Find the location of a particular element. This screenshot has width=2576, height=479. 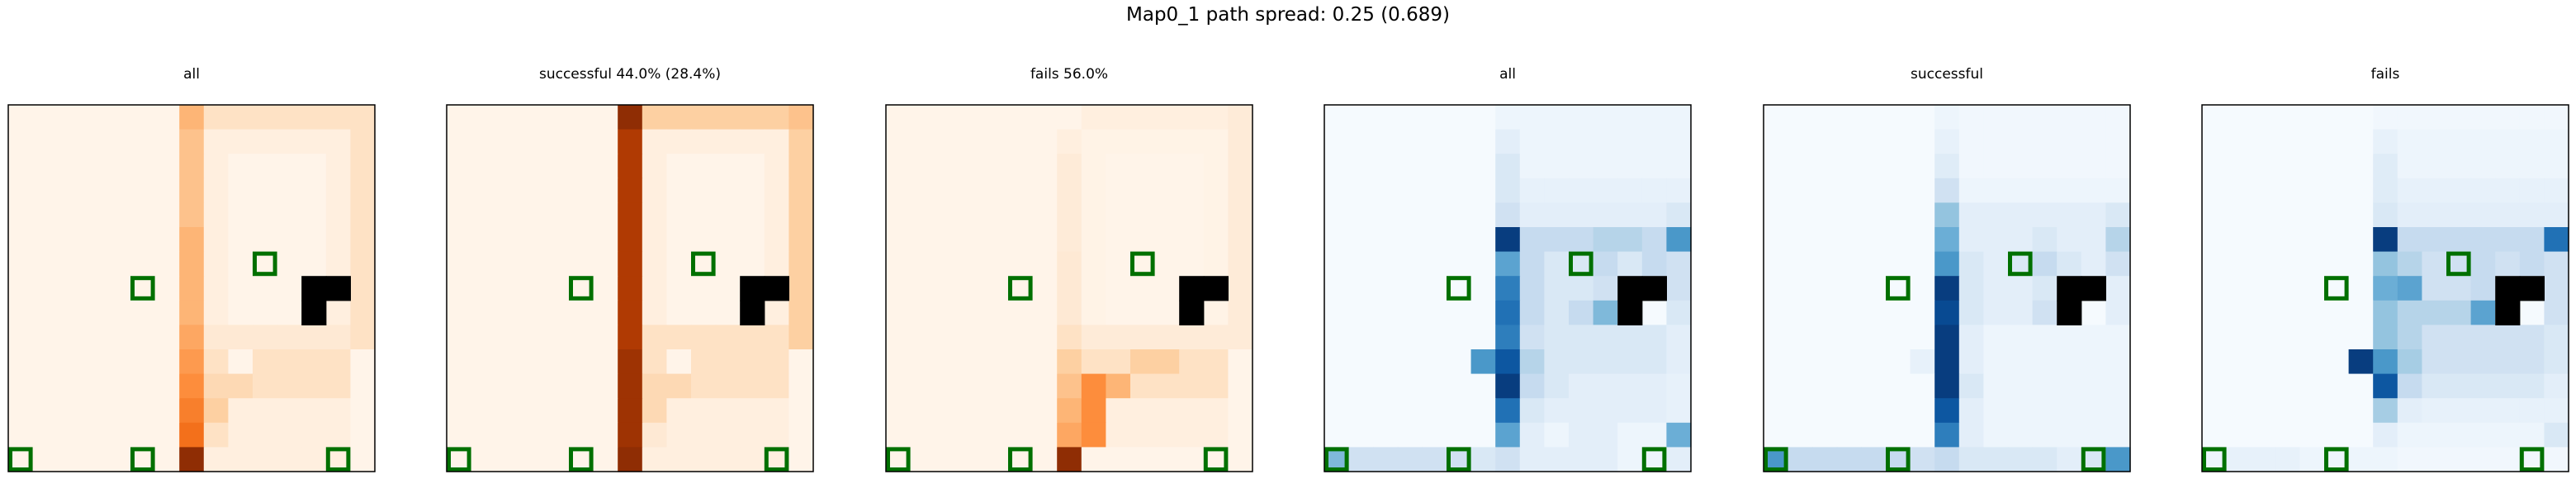

panel-title-2: successful 44.0% (28.4%) is located at coordinates (630, 75).